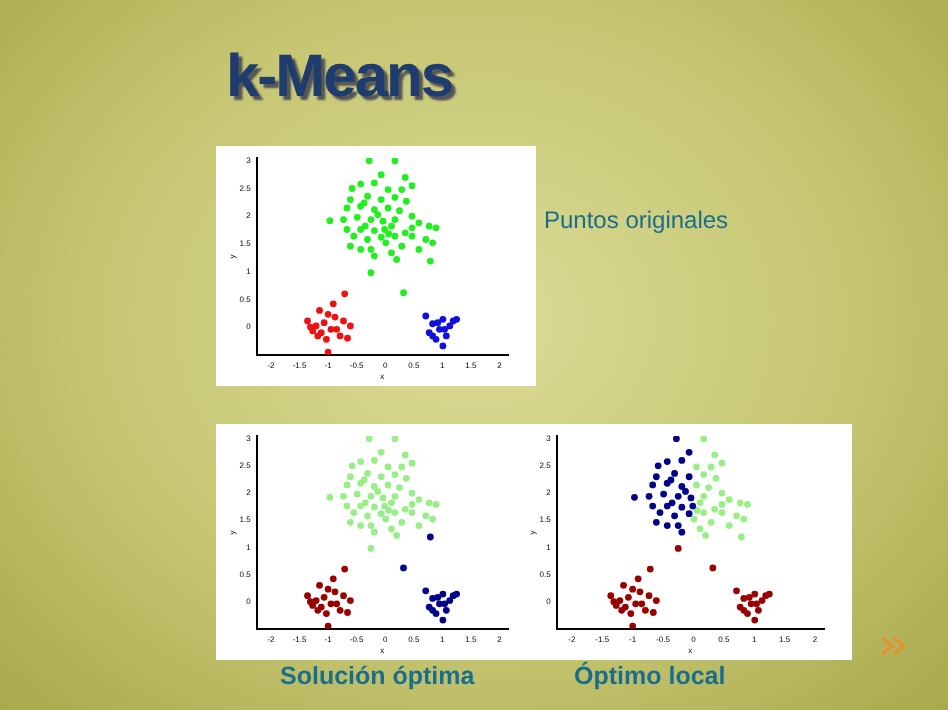 The height and width of the screenshot is (710, 948). I want to click on text: Puntos originales, so click(636, 220).